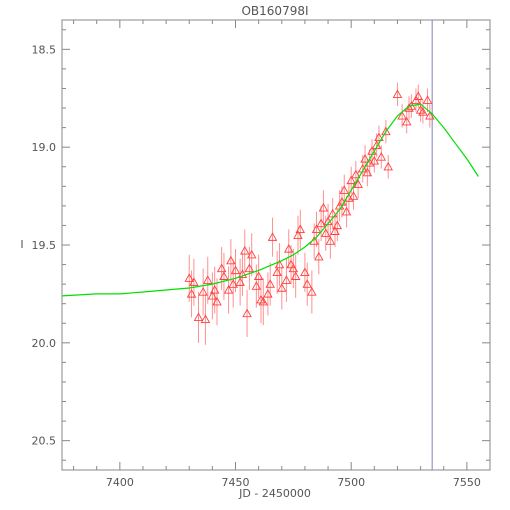  What do you see at coordinates (44, 441) in the screenshot?
I see `y-tick-label: 20.5` at bounding box center [44, 441].